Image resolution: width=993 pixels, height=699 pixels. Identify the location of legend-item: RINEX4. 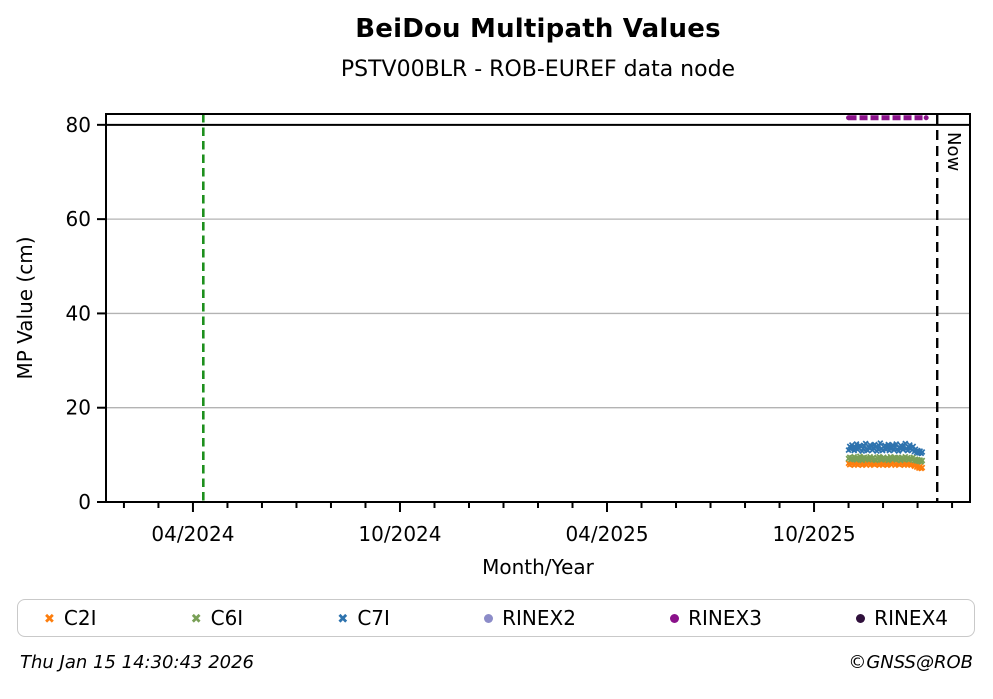
(902, 618).